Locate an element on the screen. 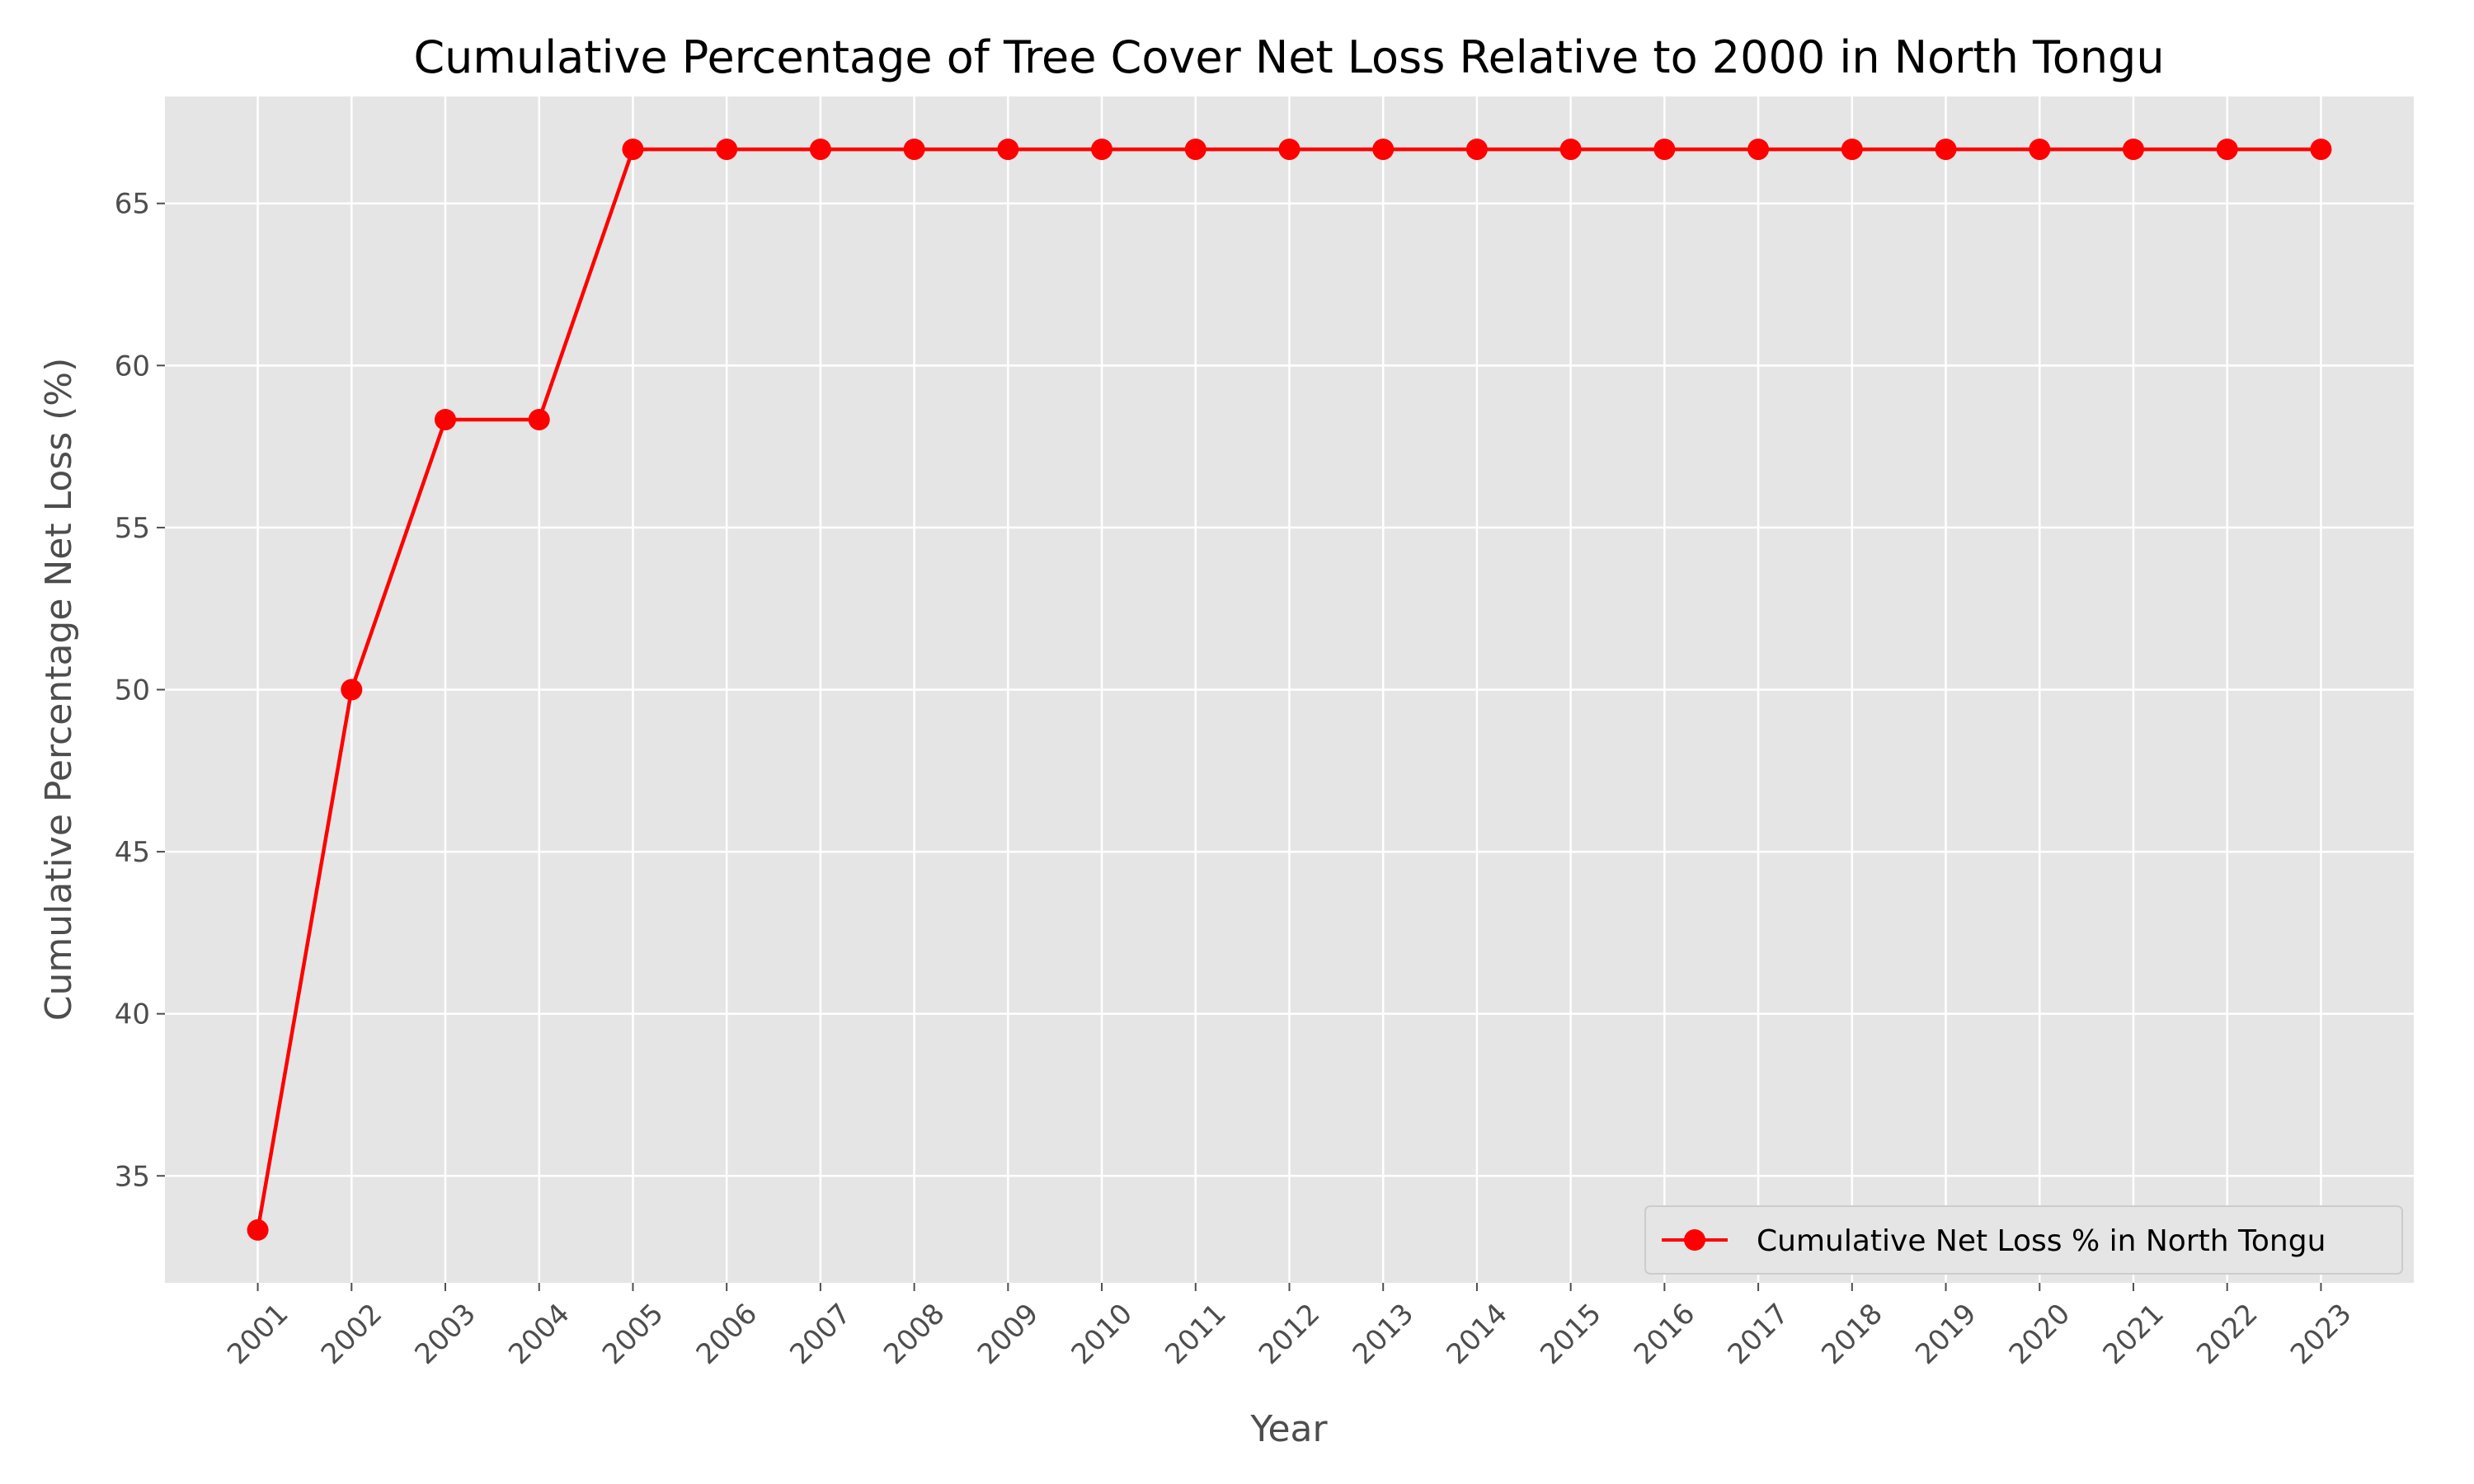  y-axis-title: Cumulative Percentage Net Loss (%) is located at coordinates (59, 689).